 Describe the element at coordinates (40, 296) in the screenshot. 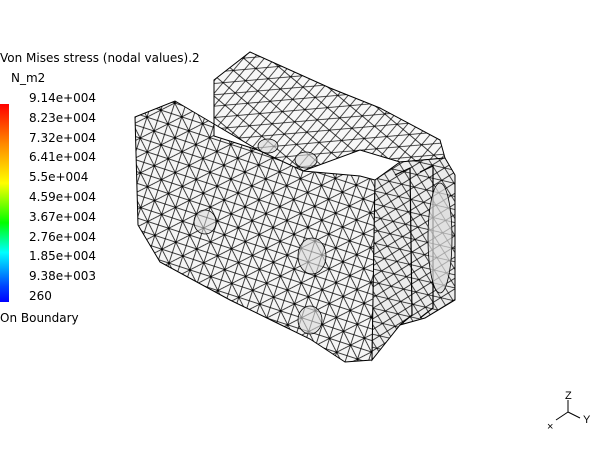

I see `legend-tick: 260` at that location.